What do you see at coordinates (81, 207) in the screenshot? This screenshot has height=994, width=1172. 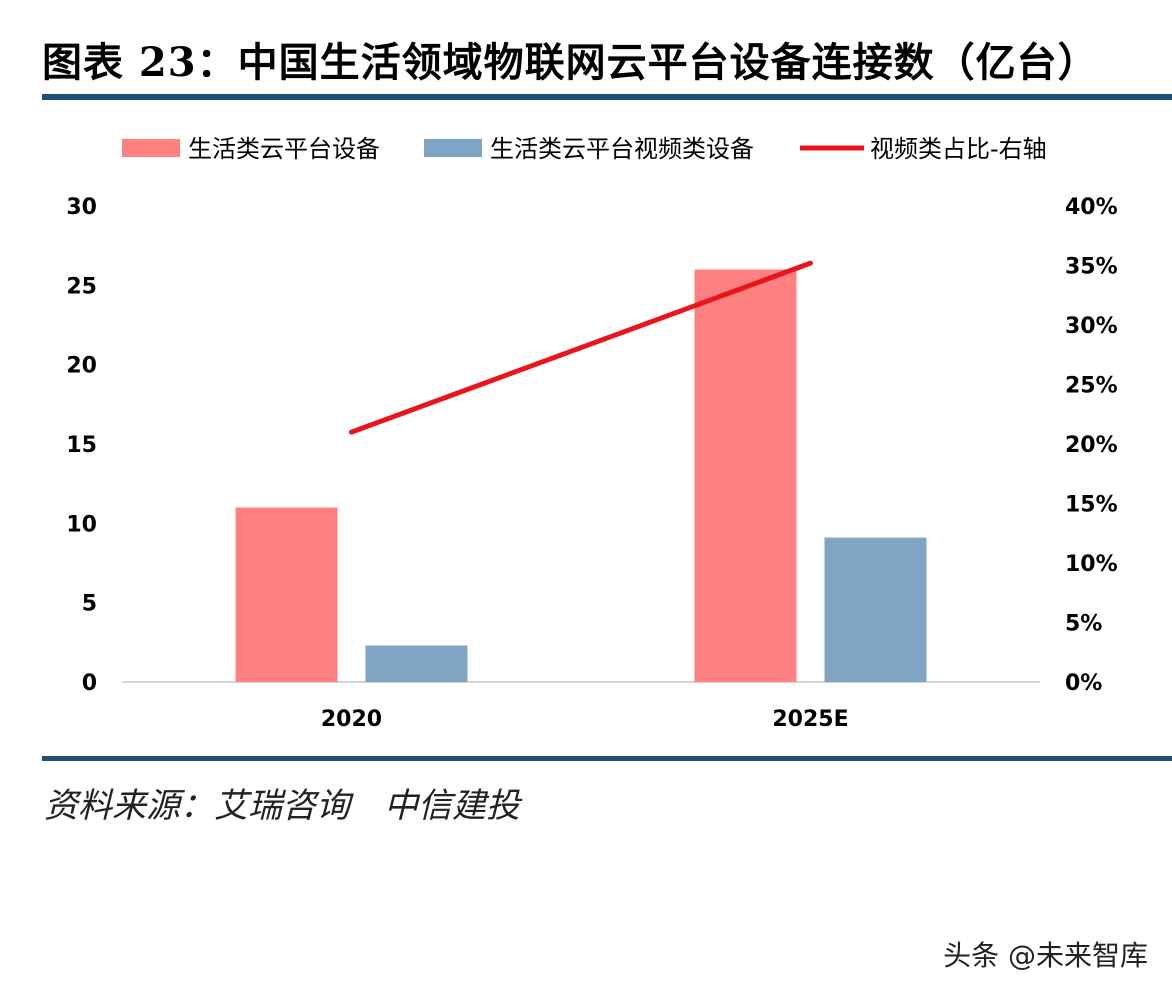 I see `left-tick-label: 30` at bounding box center [81, 207].